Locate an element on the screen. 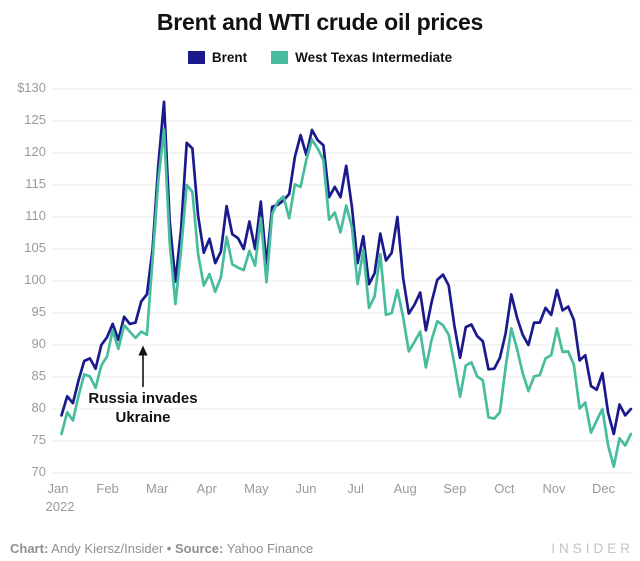 This screenshot has width=640, height=561. annotation-line-2: Ukraine is located at coordinates (143, 417).